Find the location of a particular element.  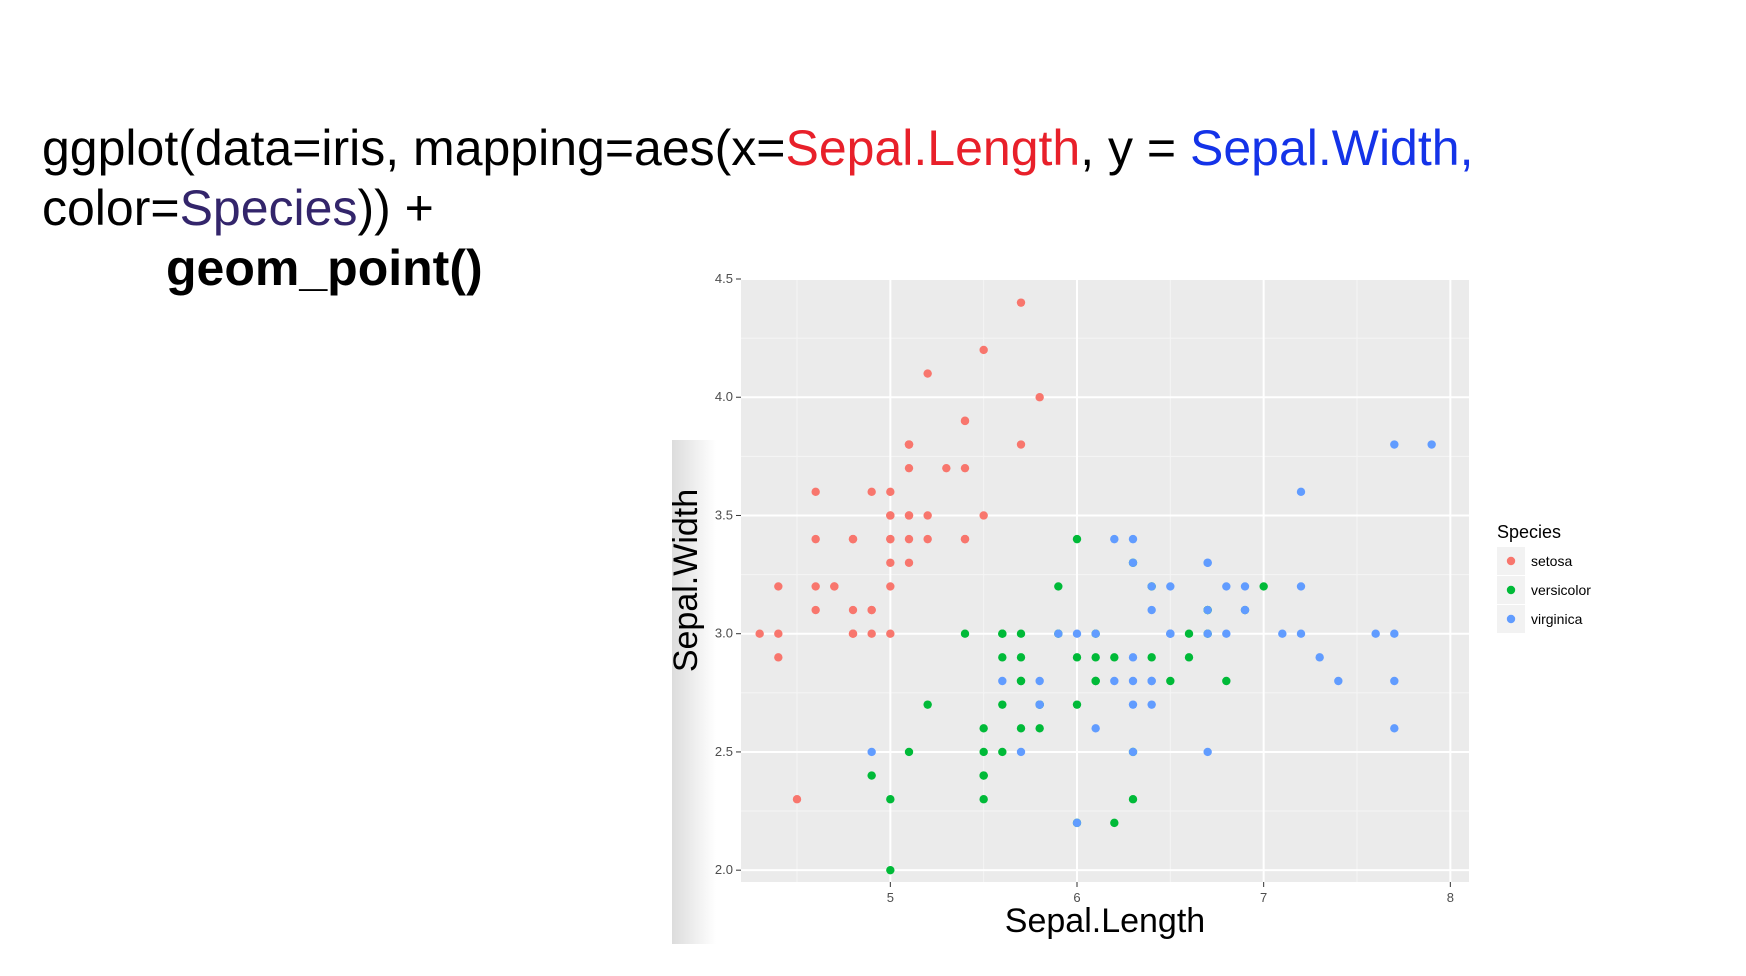

shadow-gradient is located at coordinates (694, 692).